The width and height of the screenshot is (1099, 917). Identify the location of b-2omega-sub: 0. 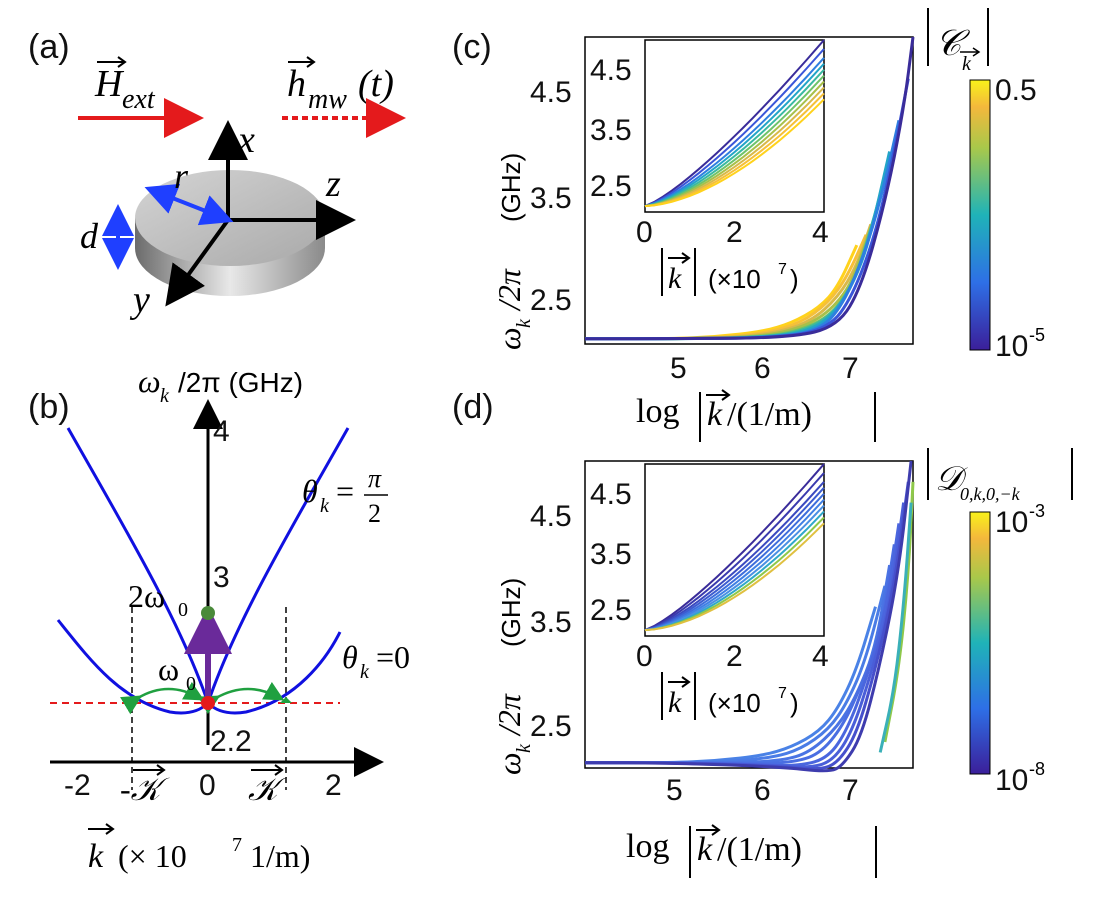
(183, 610).